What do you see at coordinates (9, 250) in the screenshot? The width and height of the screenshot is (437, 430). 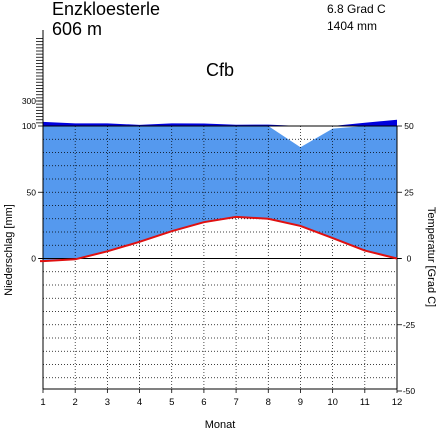 I see `precip-axis-title: Niederschlag [mm]` at bounding box center [9, 250].